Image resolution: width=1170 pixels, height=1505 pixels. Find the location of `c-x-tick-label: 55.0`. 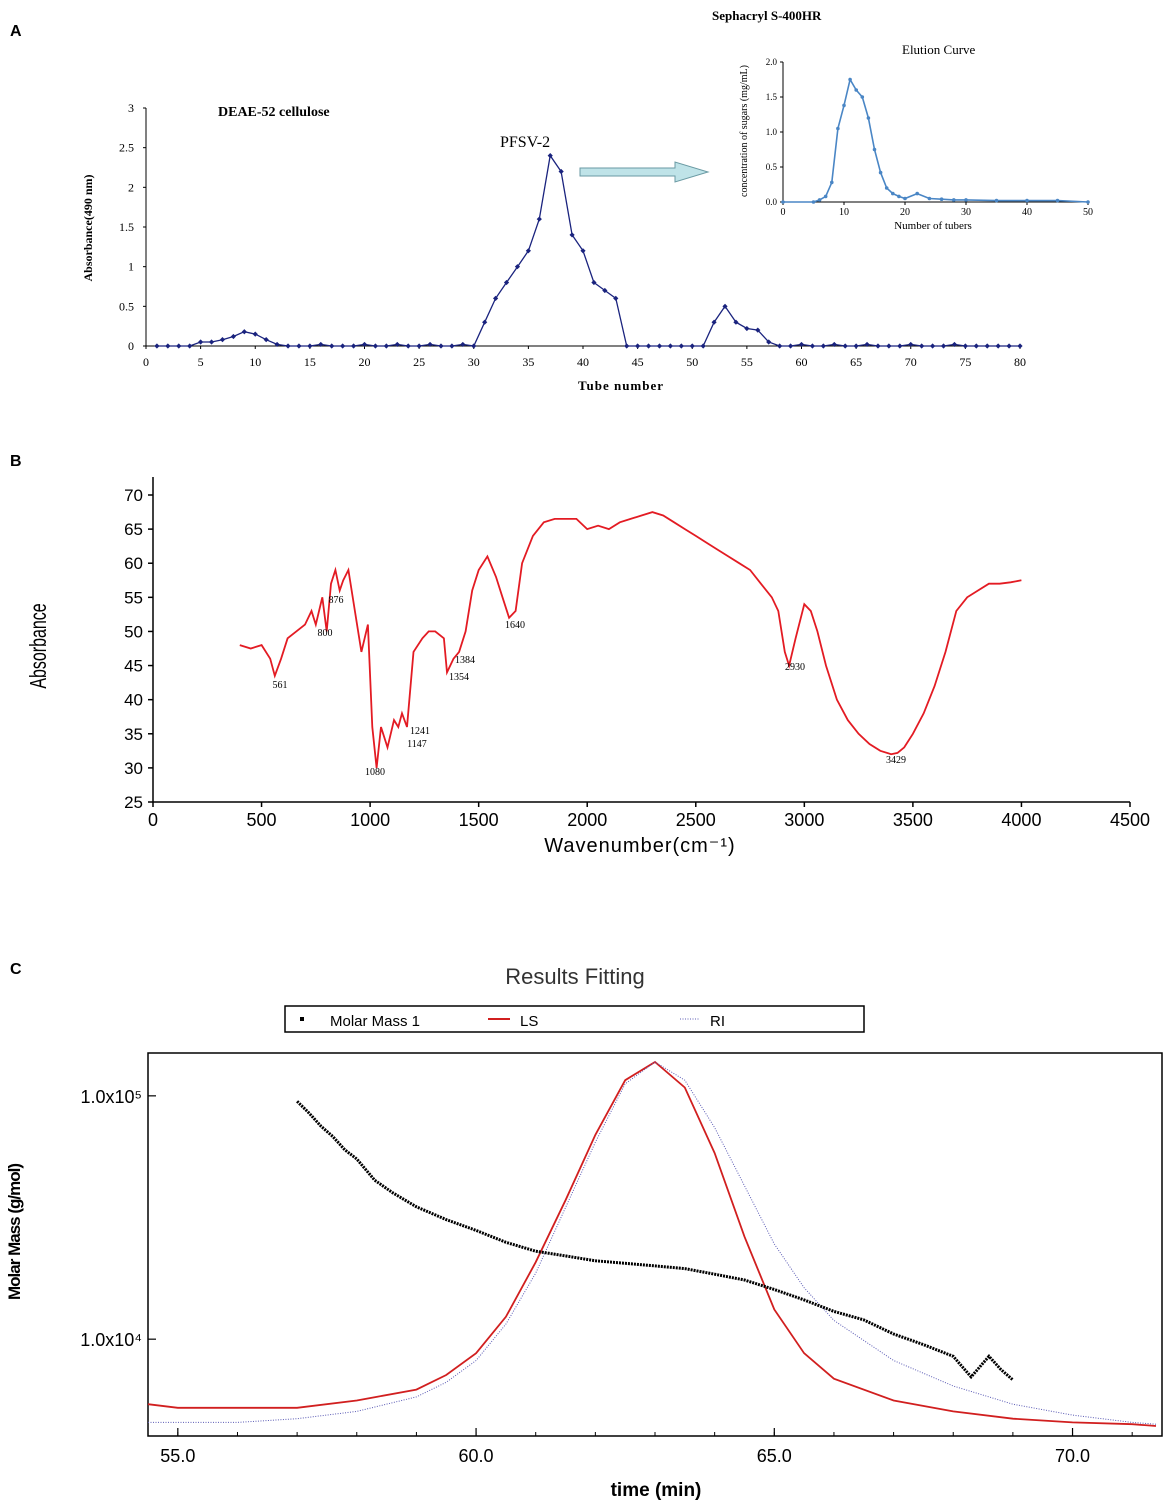

c-x-tick-label: 55.0 is located at coordinates (177, 1456).